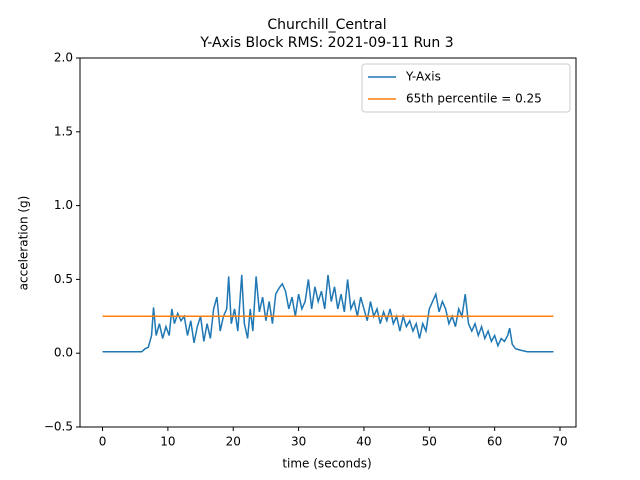  What do you see at coordinates (103, 442) in the screenshot?
I see `x-tick-label: 0` at bounding box center [103, 442].